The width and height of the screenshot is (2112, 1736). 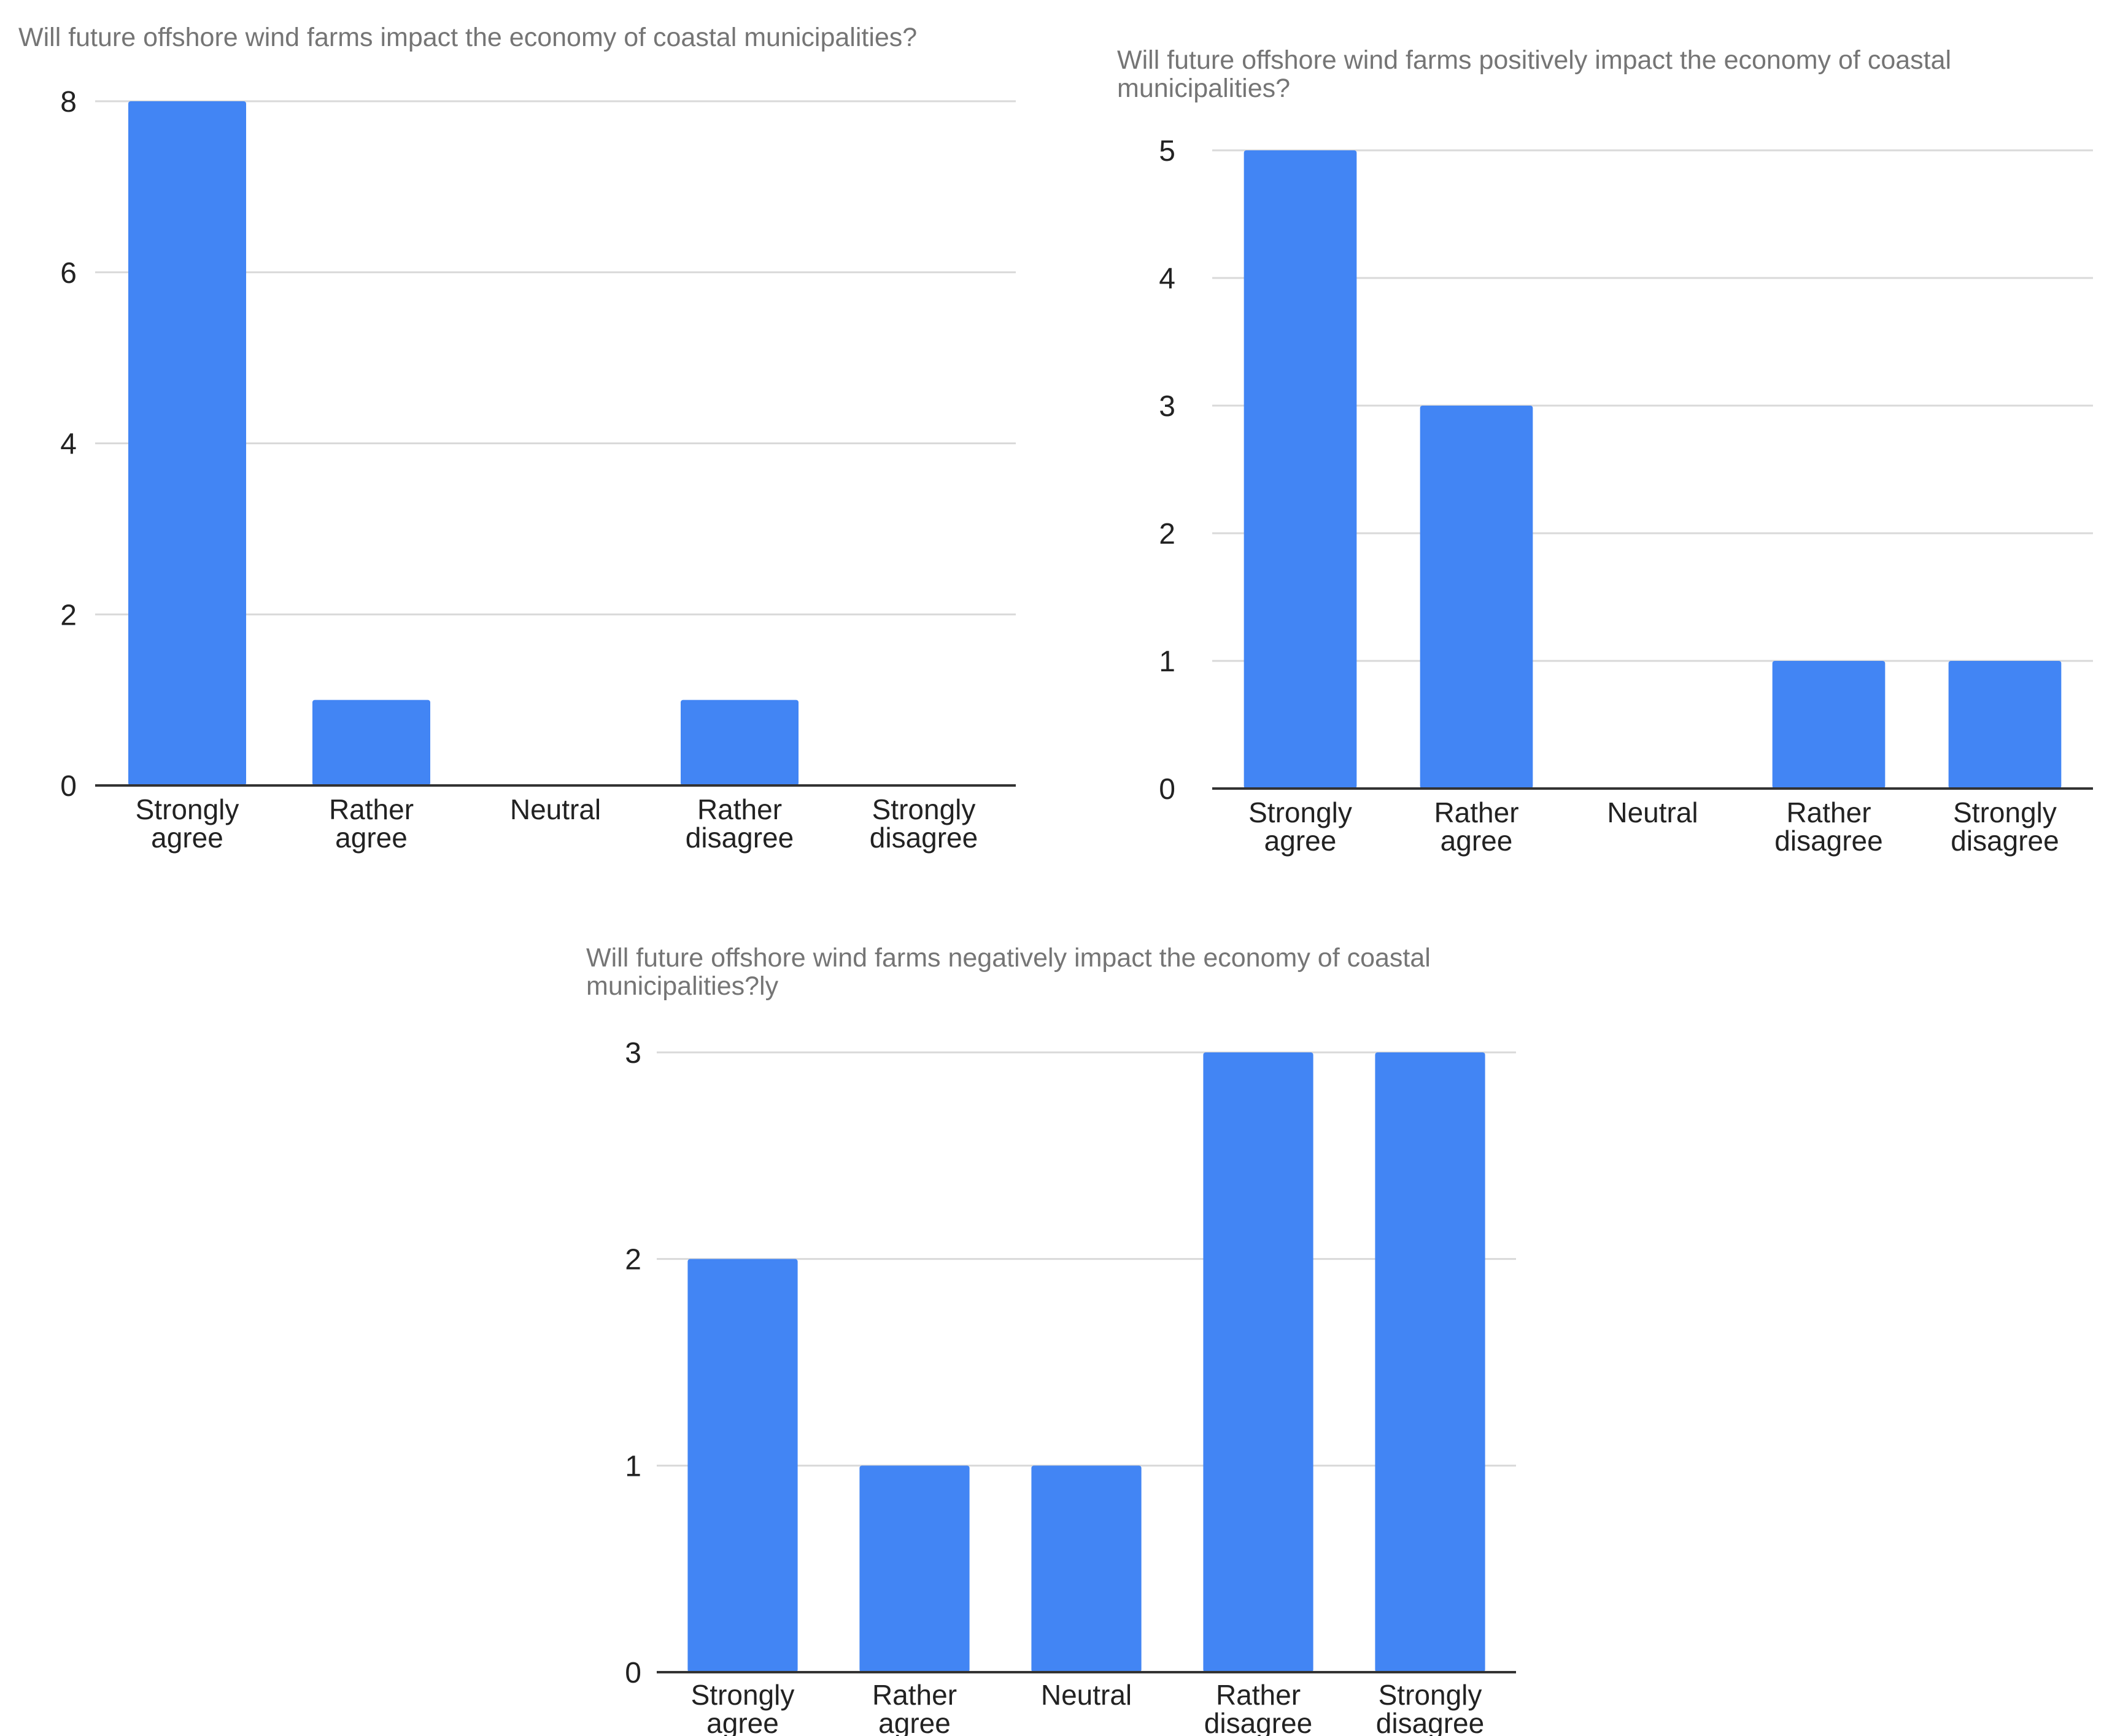 I want to click on chart-title-line: municipalities?ly, so click(x=682, y=986).